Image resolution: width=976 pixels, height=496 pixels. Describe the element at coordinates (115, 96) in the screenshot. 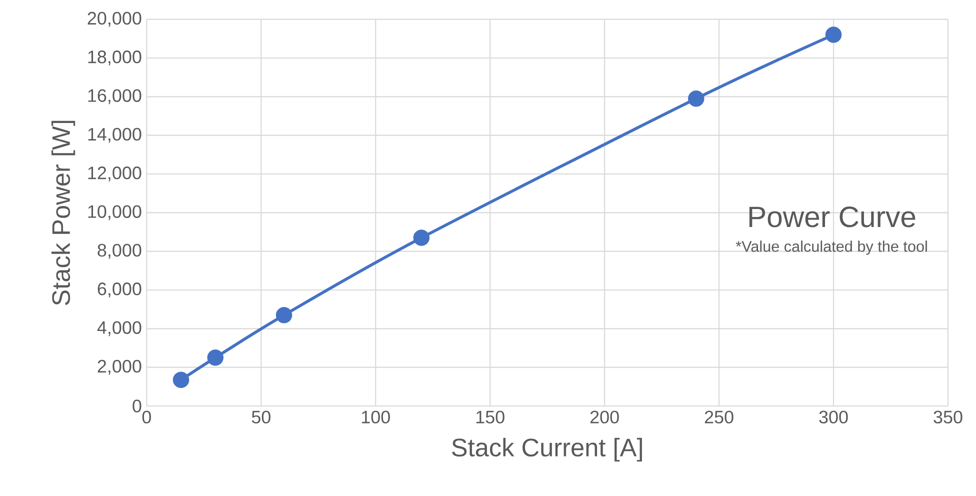

I see `y-tick-label: 16,000` at that location.